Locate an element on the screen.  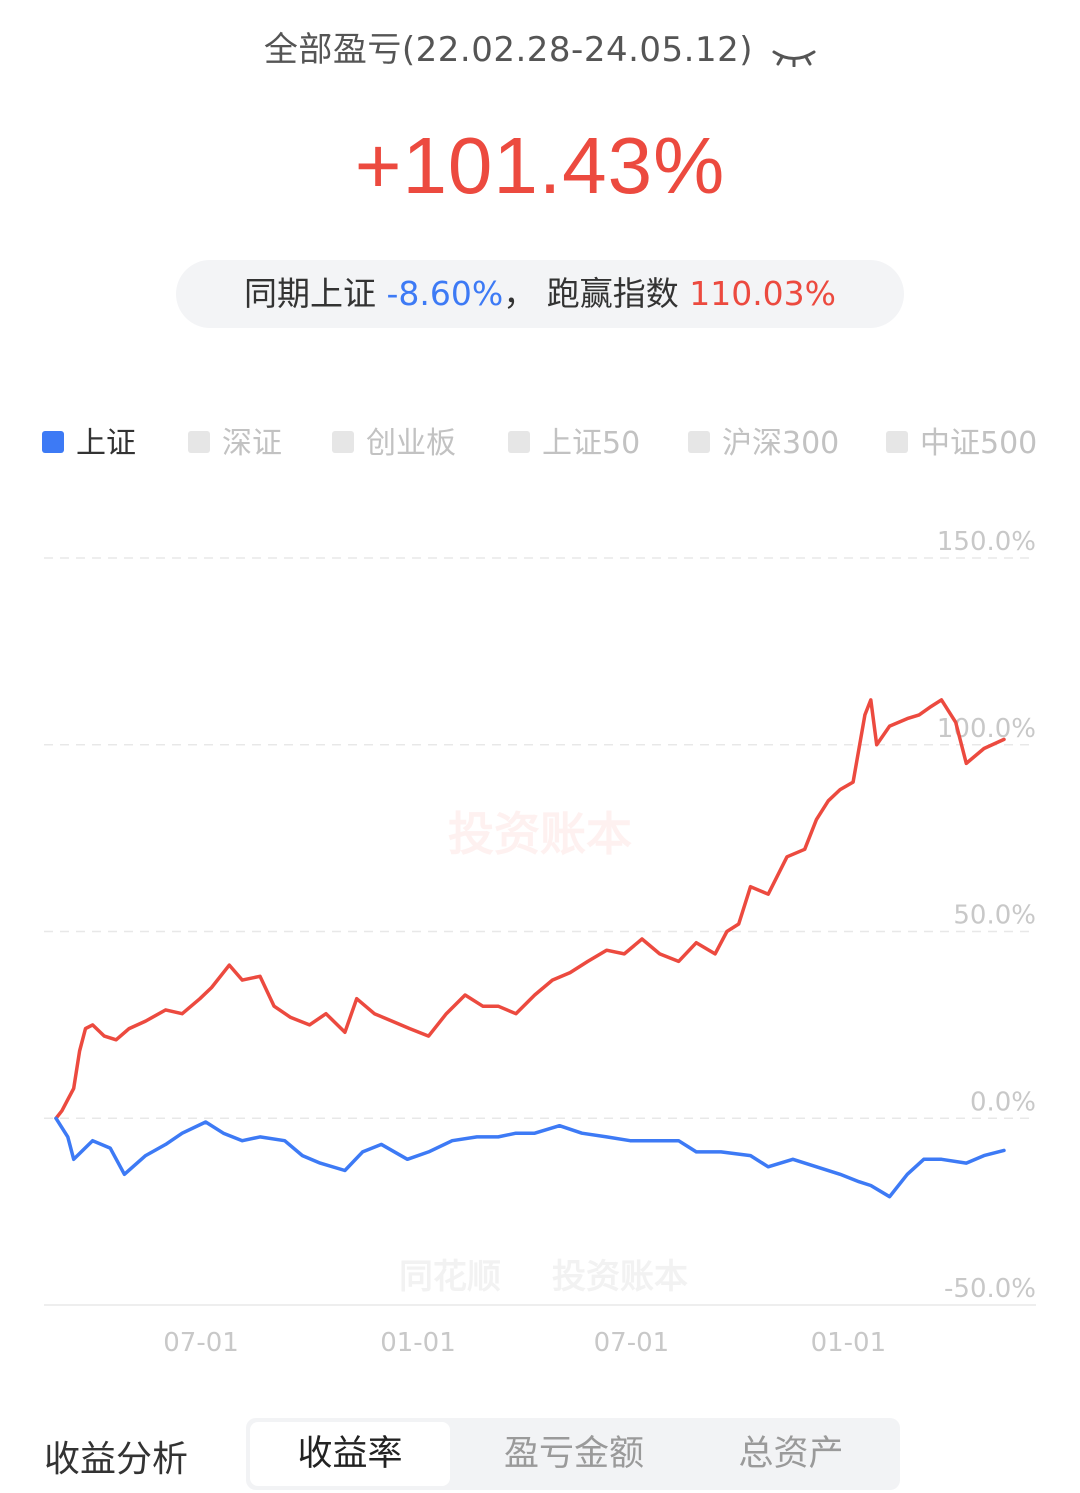
metric-tabs: 收益率 盈亏金额 总资产 is located at coordinates (573, 1454).